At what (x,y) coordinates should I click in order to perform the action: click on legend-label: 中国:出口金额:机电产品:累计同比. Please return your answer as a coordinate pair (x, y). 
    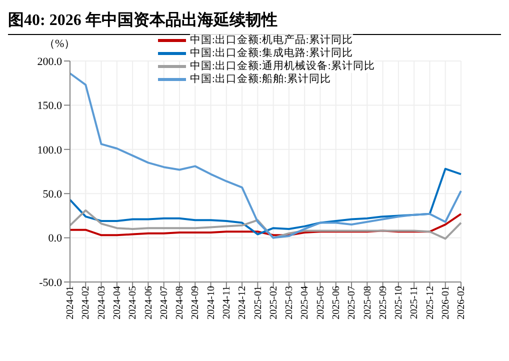
    Looking at the image, I should click on (271, 40).